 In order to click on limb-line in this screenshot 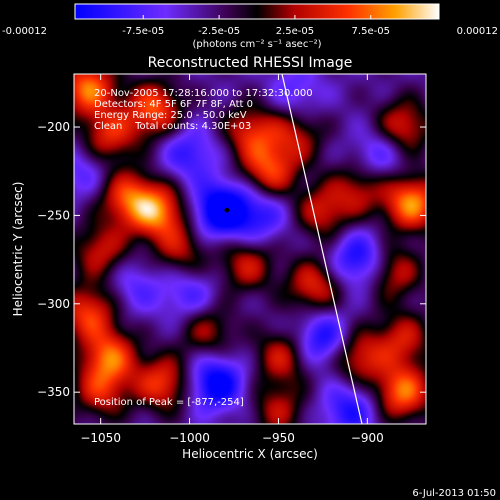, I will do `click(322, 249)`.